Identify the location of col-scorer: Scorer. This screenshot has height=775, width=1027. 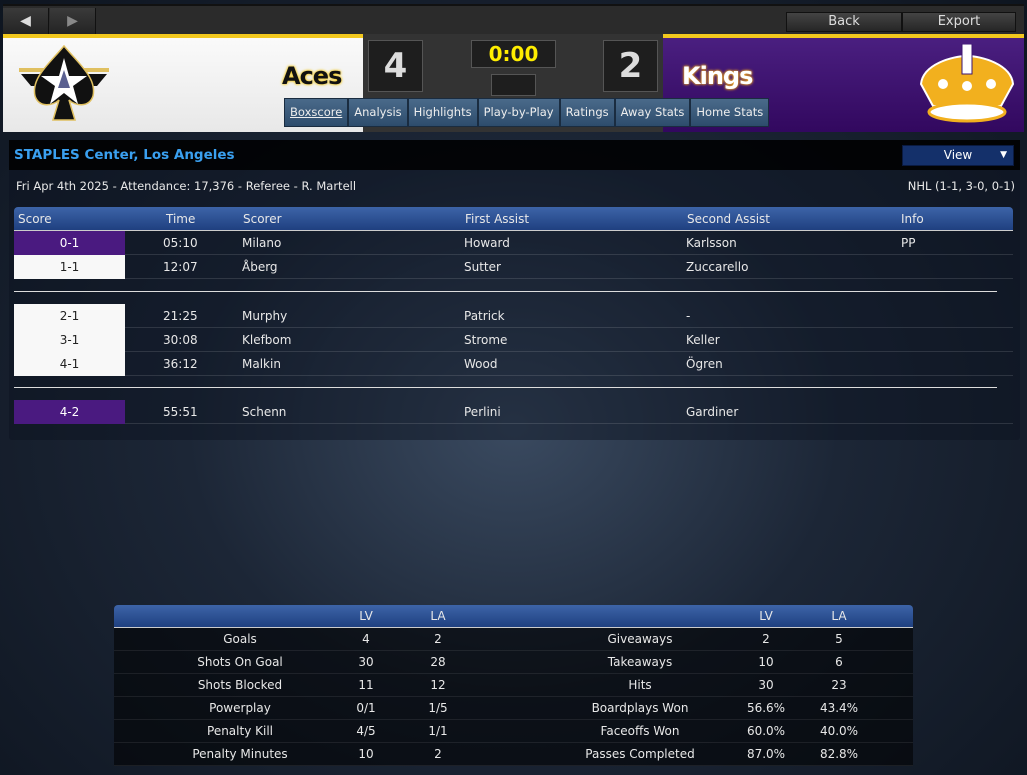
(262, 219).